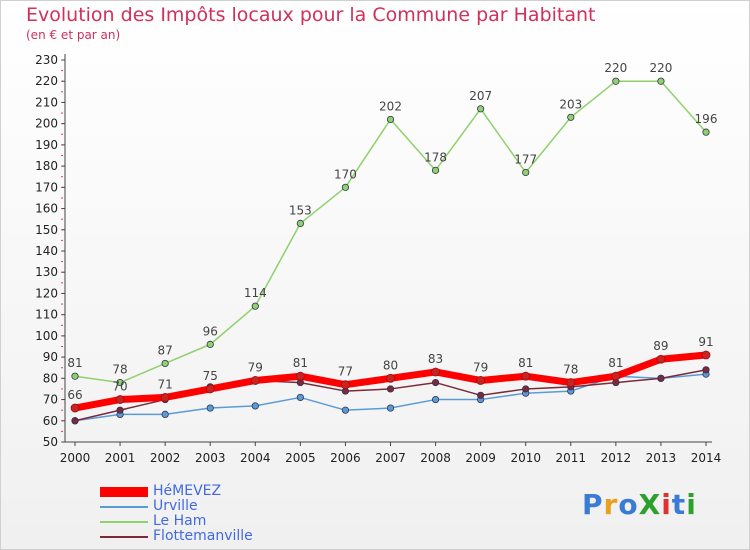 This screenshot has width=750, height=550. I want to click on legend-label: Urville, so click(175, 506).